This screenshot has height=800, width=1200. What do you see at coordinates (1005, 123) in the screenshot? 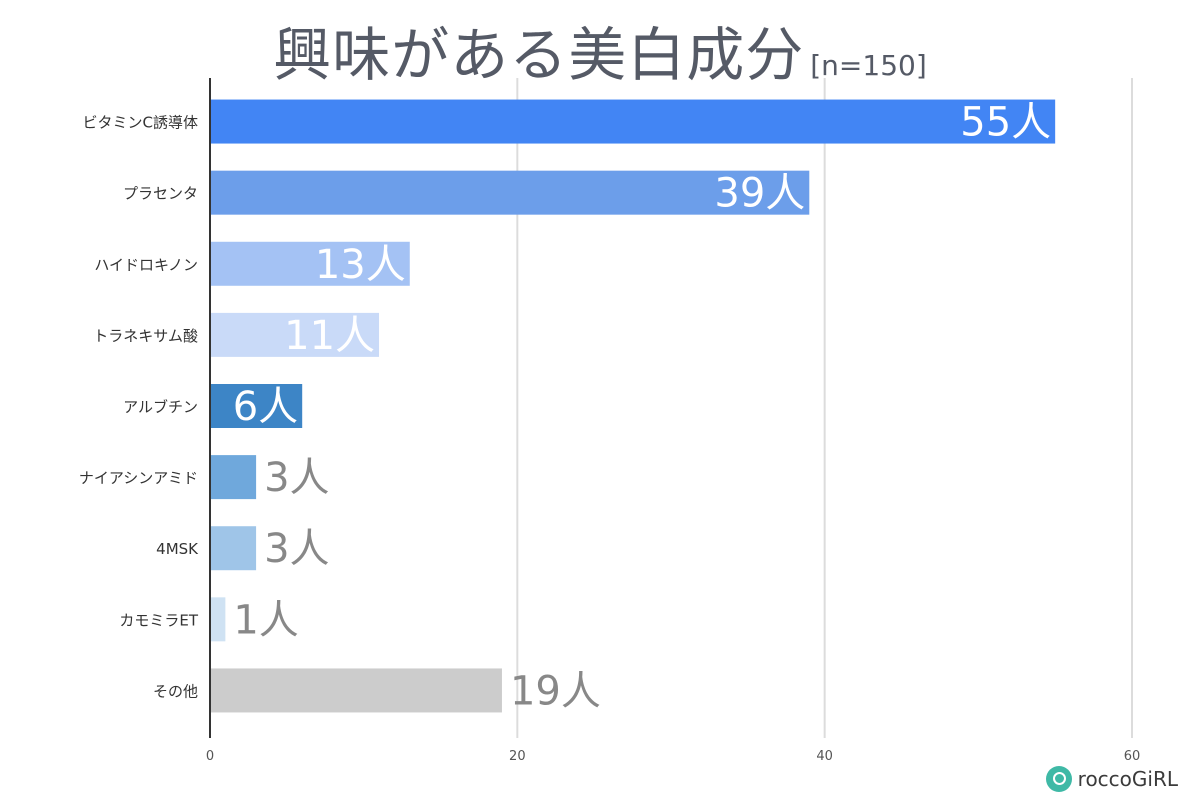
I see `data-label: 55人` at bounding box center [1005, 123].